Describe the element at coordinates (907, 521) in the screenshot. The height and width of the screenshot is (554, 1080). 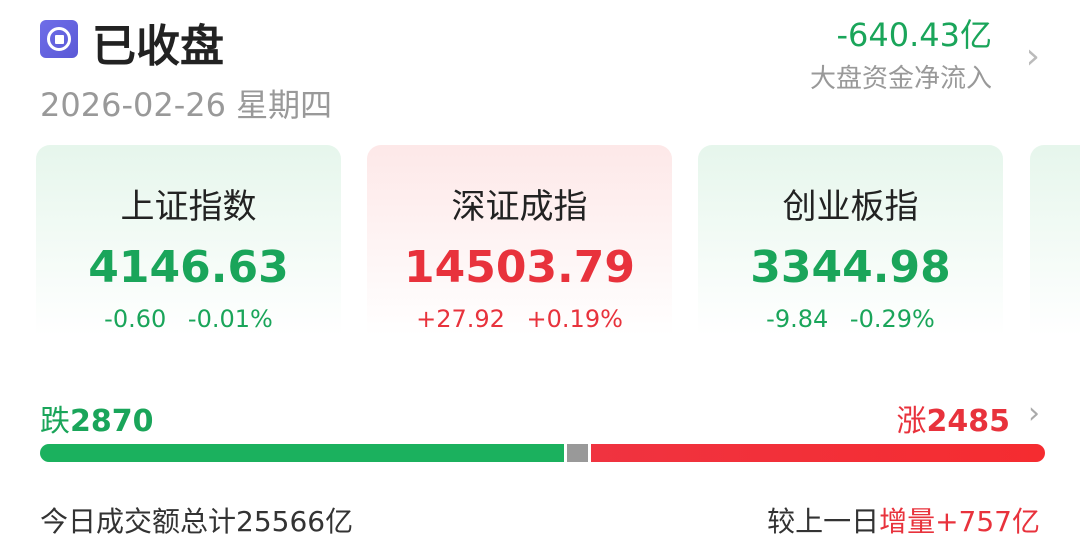
I see `delta-label: 增量` at that location.